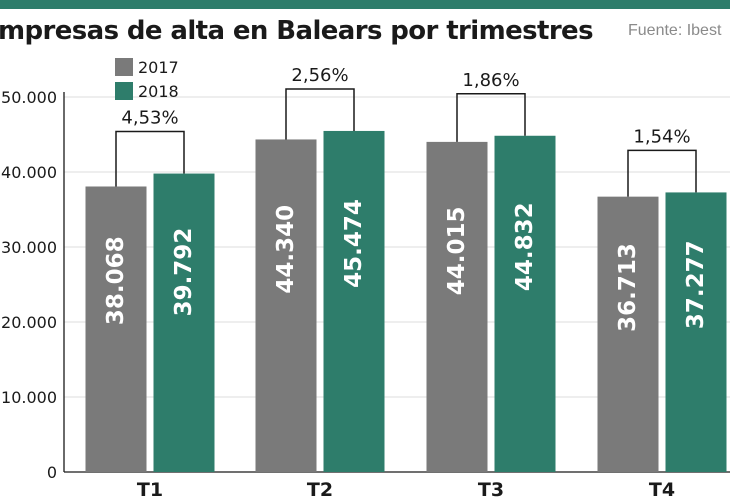 The width and height of the screenshot is (730, 500). What do you see at coordinates (116, 280) in the screenshot?
I see `bar-value-label: 38.068` at bounding box center [116, 280].